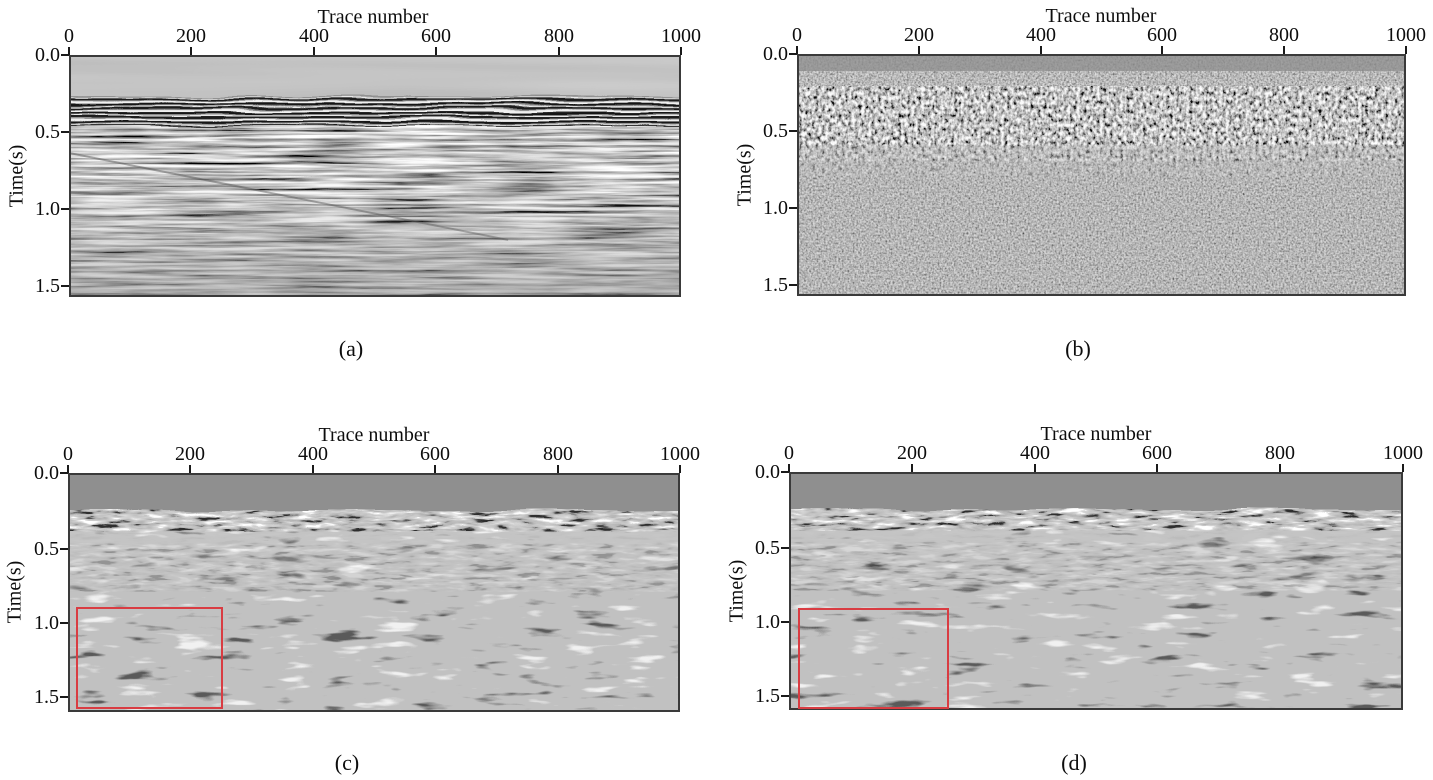 The height and width of the screenshot is (780, 1433). What do you see at coordinates (1074, 762) in the screenshot?
I see `panel-label-d: (d)` at bounding box center [1074, 762].